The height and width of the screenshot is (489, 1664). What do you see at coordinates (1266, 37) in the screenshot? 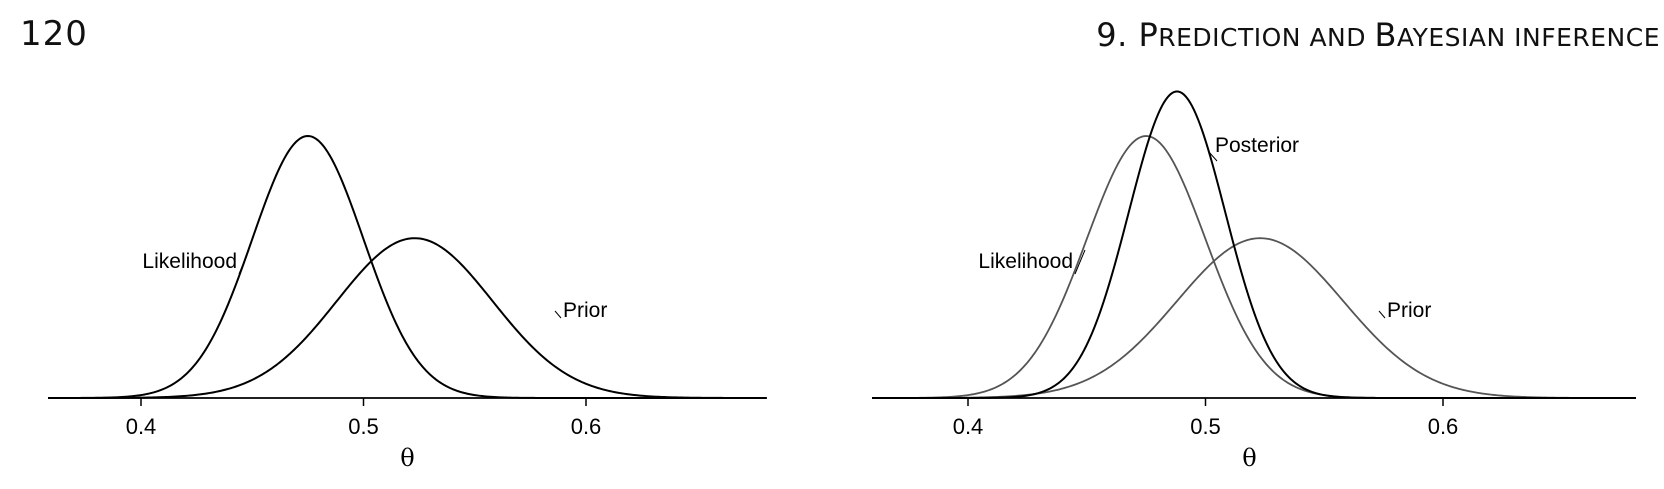
I see `chapter-title-part: REDICTION AND` at bounding box center [1266, 37].